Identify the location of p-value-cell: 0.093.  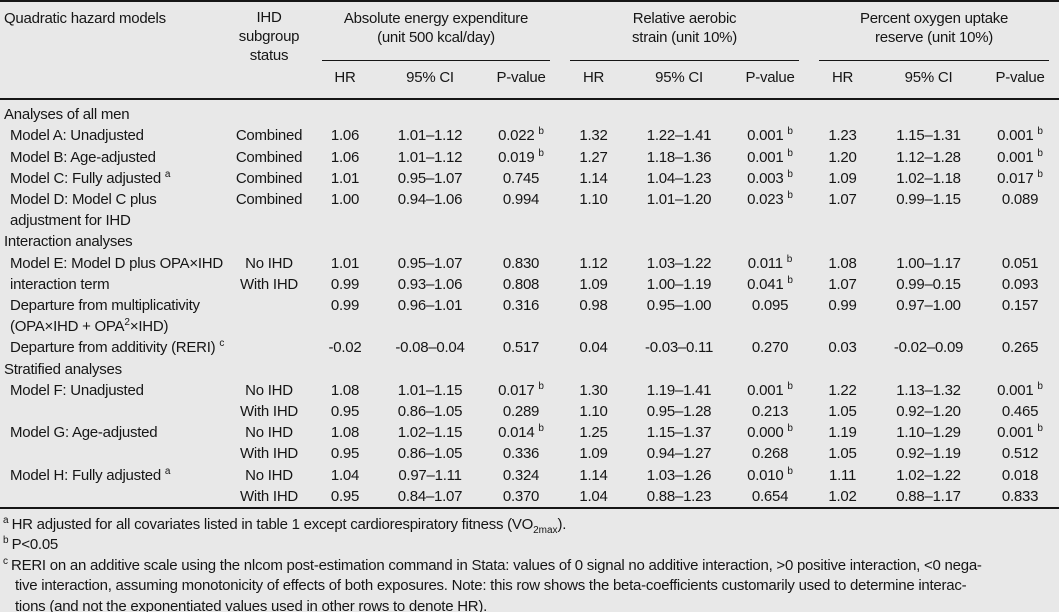
(1020, 284).